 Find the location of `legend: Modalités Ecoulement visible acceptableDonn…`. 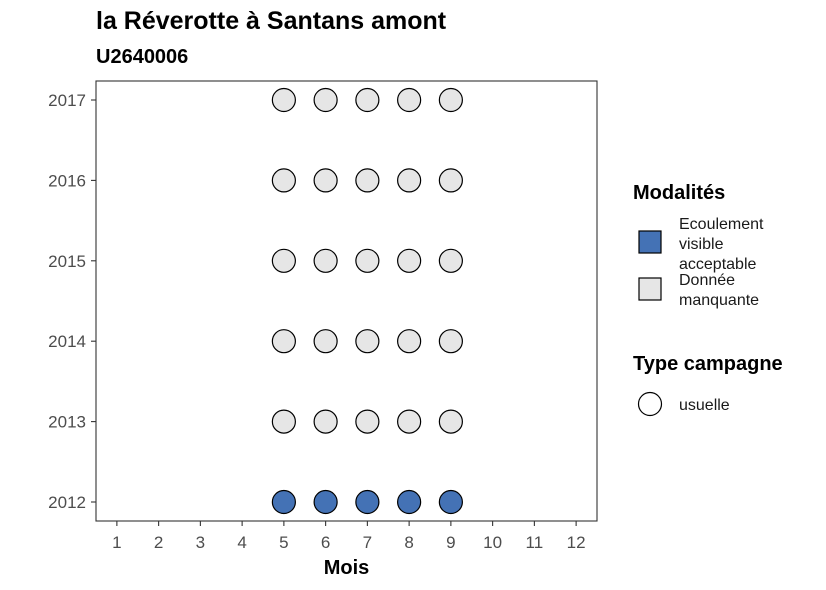

legend: Modalités Ecoulement visible acceptableDonn… is located at coordinates (708, 299).